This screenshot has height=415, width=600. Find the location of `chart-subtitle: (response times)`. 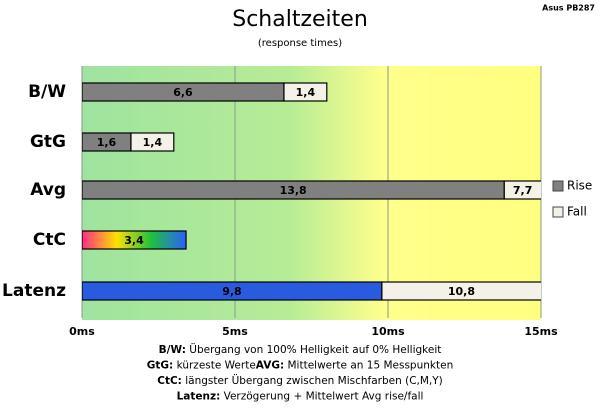

chart-subtitle: (response times) is located at coordinates (300, 43).